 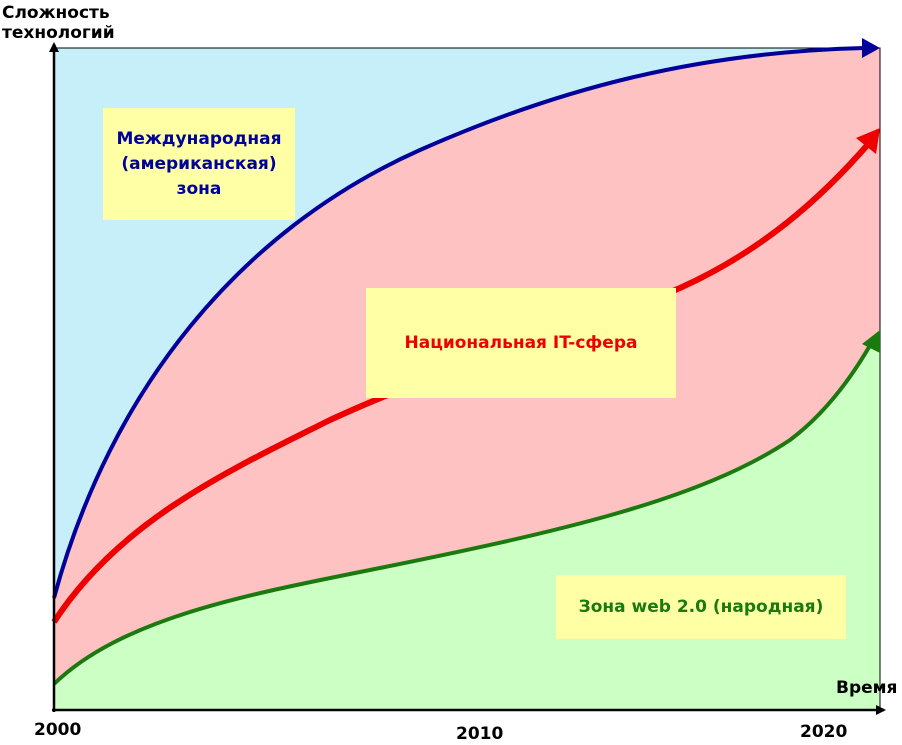 I want to click on x-tick-label: 2000, so click(x=58, y=730).